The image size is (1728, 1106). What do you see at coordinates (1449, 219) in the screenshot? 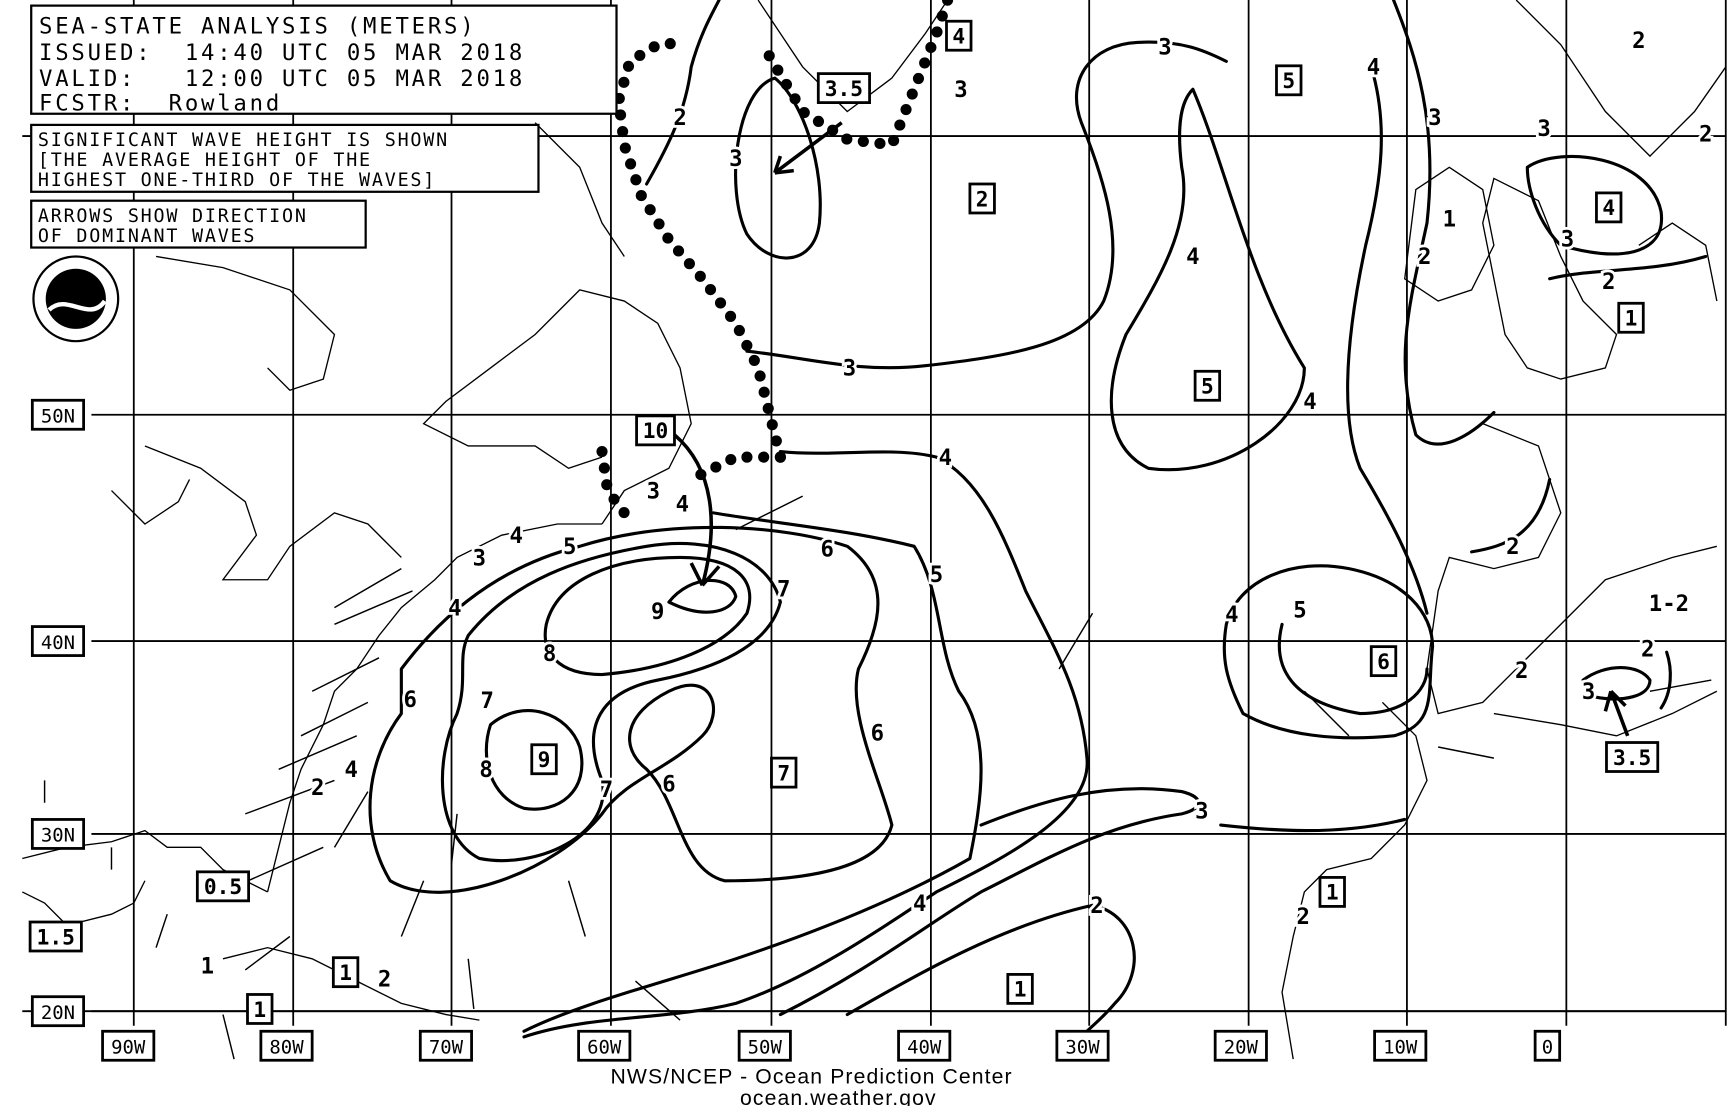
I see `contour-label: 1` at bounding box center [1449, 219].